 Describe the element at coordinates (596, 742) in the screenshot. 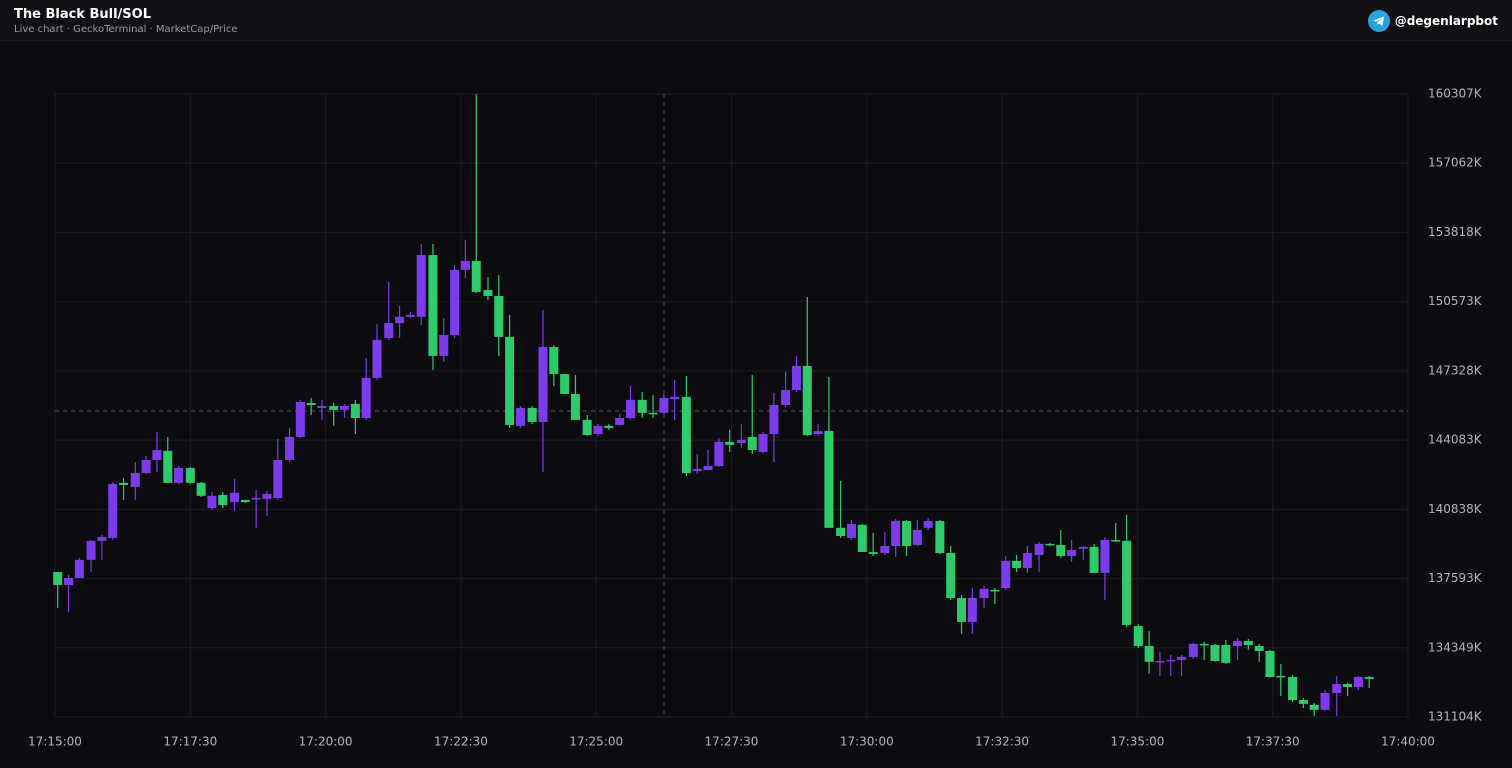

I see `x-tick-label: 17:25:00` at that location.